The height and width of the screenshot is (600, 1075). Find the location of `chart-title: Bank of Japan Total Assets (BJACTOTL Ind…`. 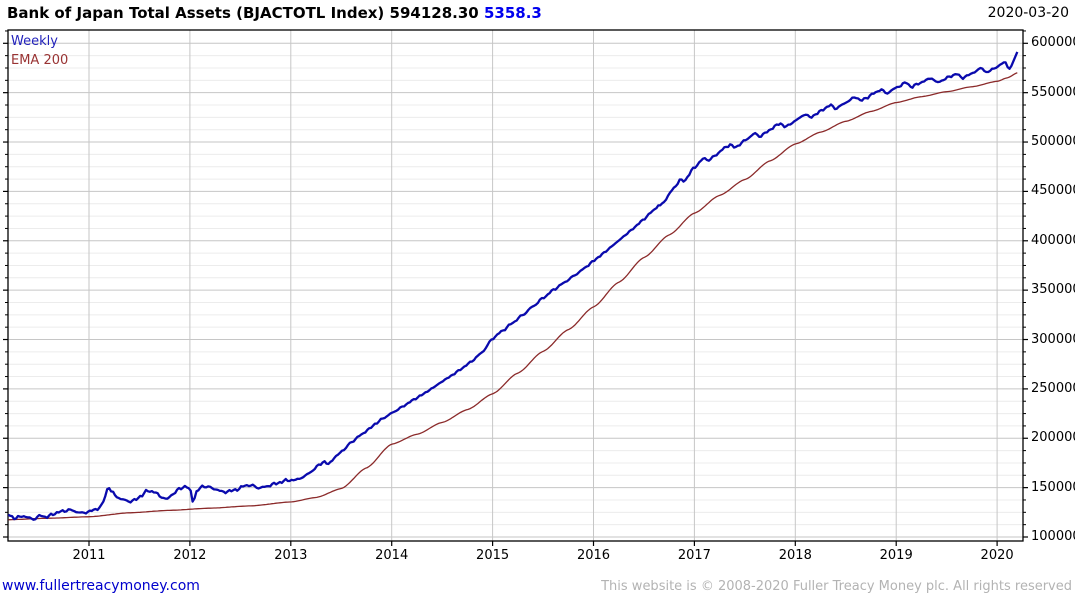

chart-title: Bank of Japan Total Assets (BJACTOTL Ind… is located at coordinates (274, 13).